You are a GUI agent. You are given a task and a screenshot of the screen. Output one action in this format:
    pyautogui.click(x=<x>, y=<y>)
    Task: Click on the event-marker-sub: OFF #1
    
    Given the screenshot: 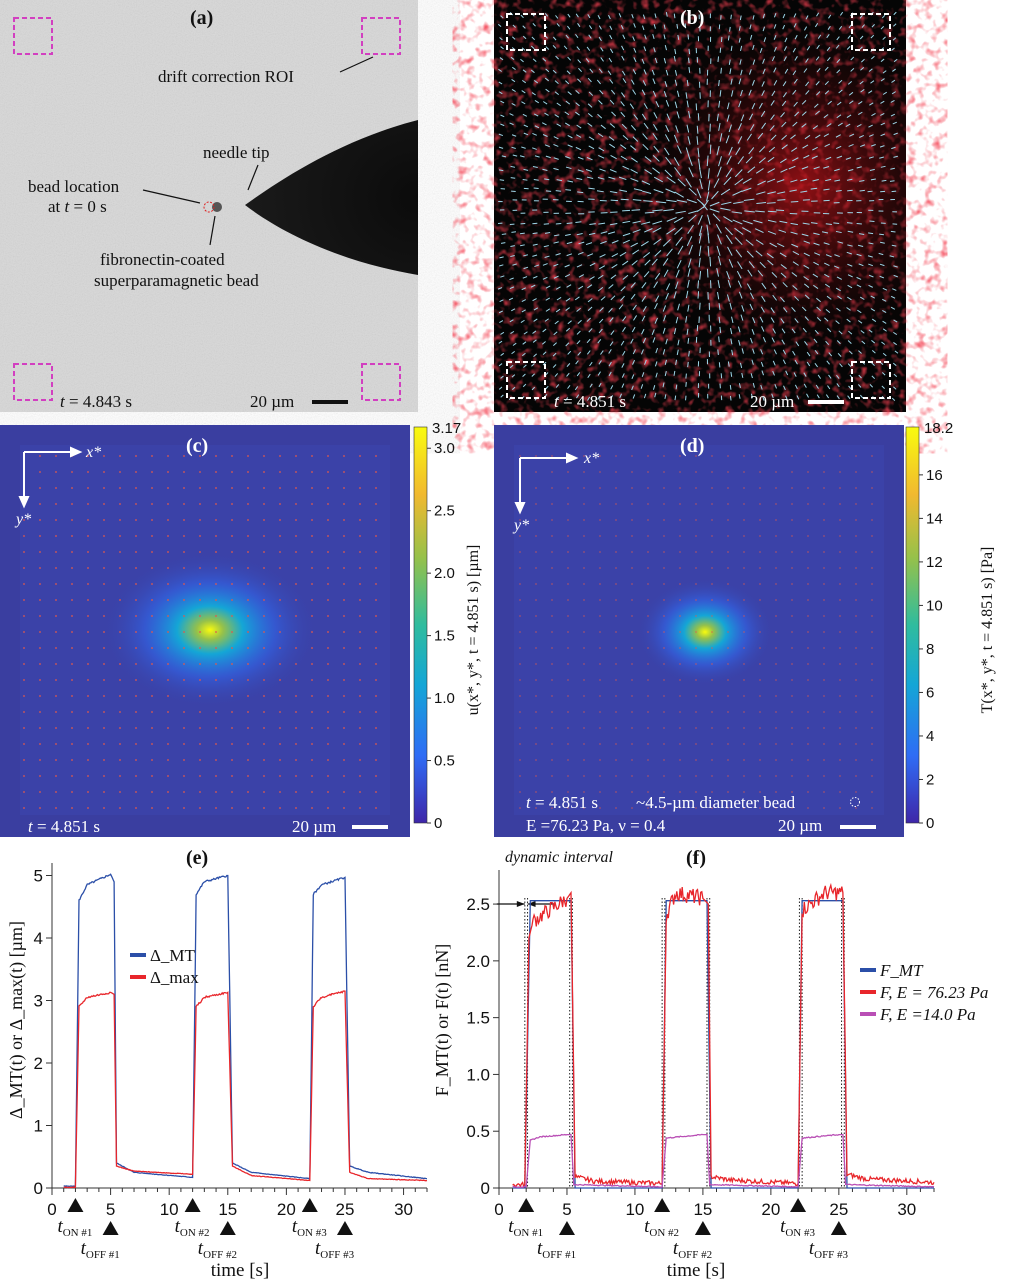 What is the action you would take?
    pyautogui.click(x=559, y=1255)
    